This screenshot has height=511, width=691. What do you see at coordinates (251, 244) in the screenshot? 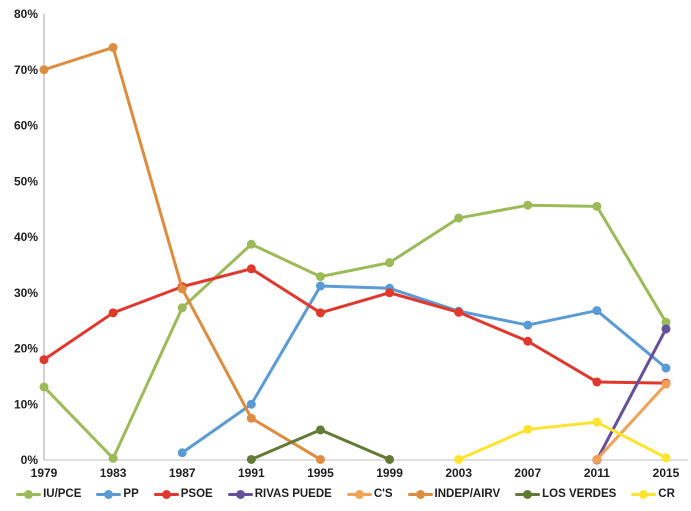
I see `point-iu-pce-1991` at bounding box center [251, 244].